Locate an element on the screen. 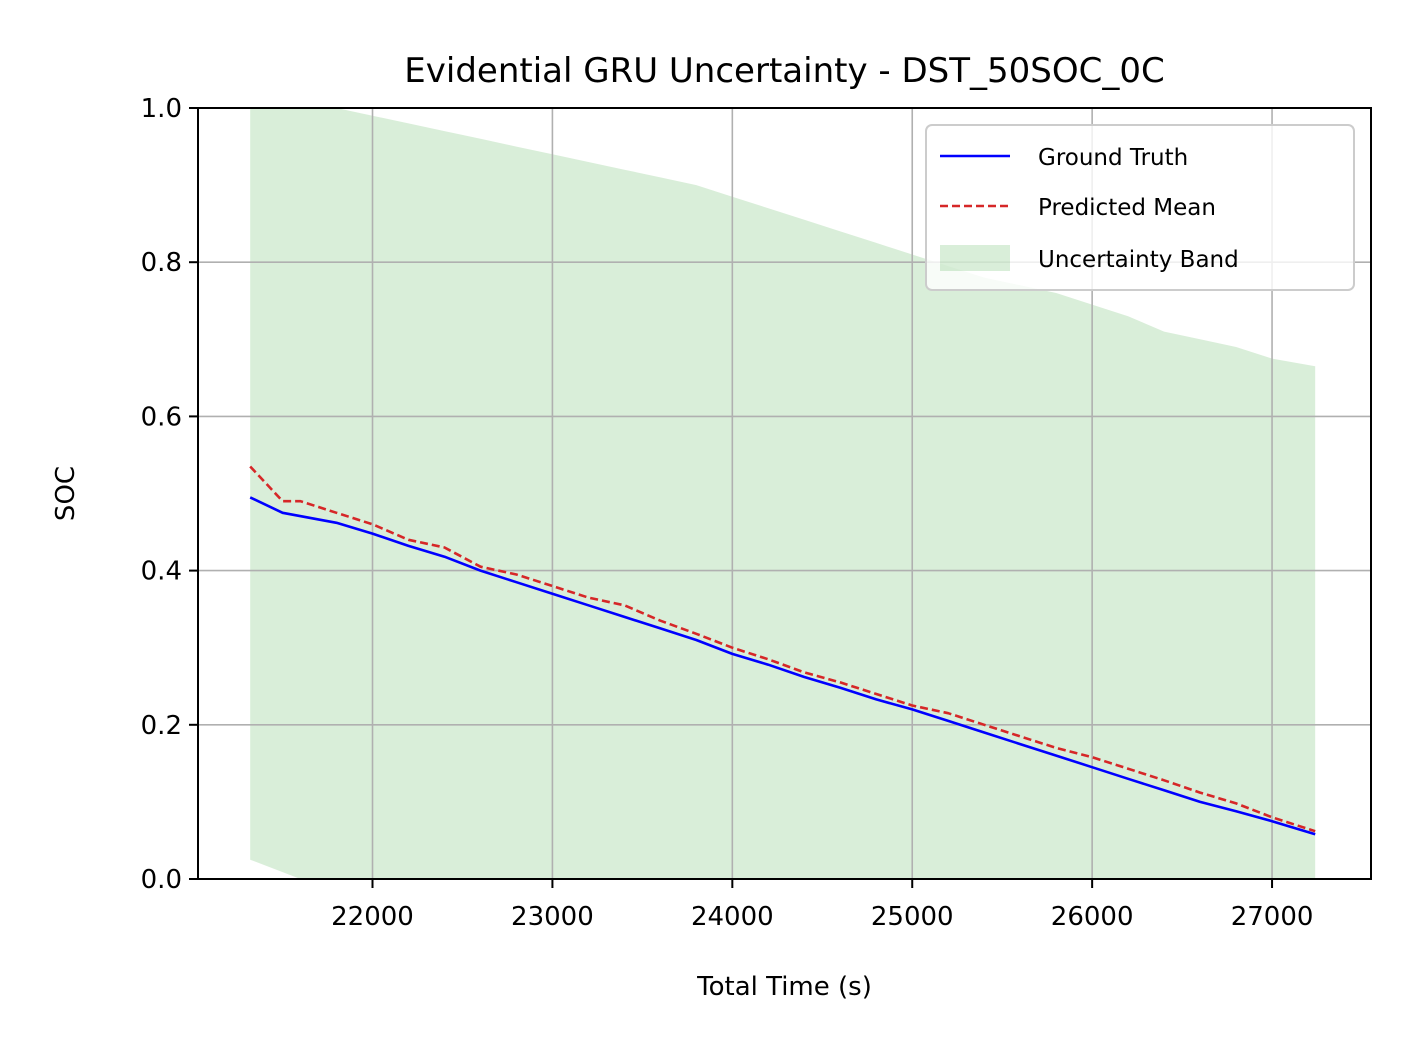 This screenshot has height=1050, width=1416. y-tick-label-2: 0.4 is located at coordinates (161, 572).